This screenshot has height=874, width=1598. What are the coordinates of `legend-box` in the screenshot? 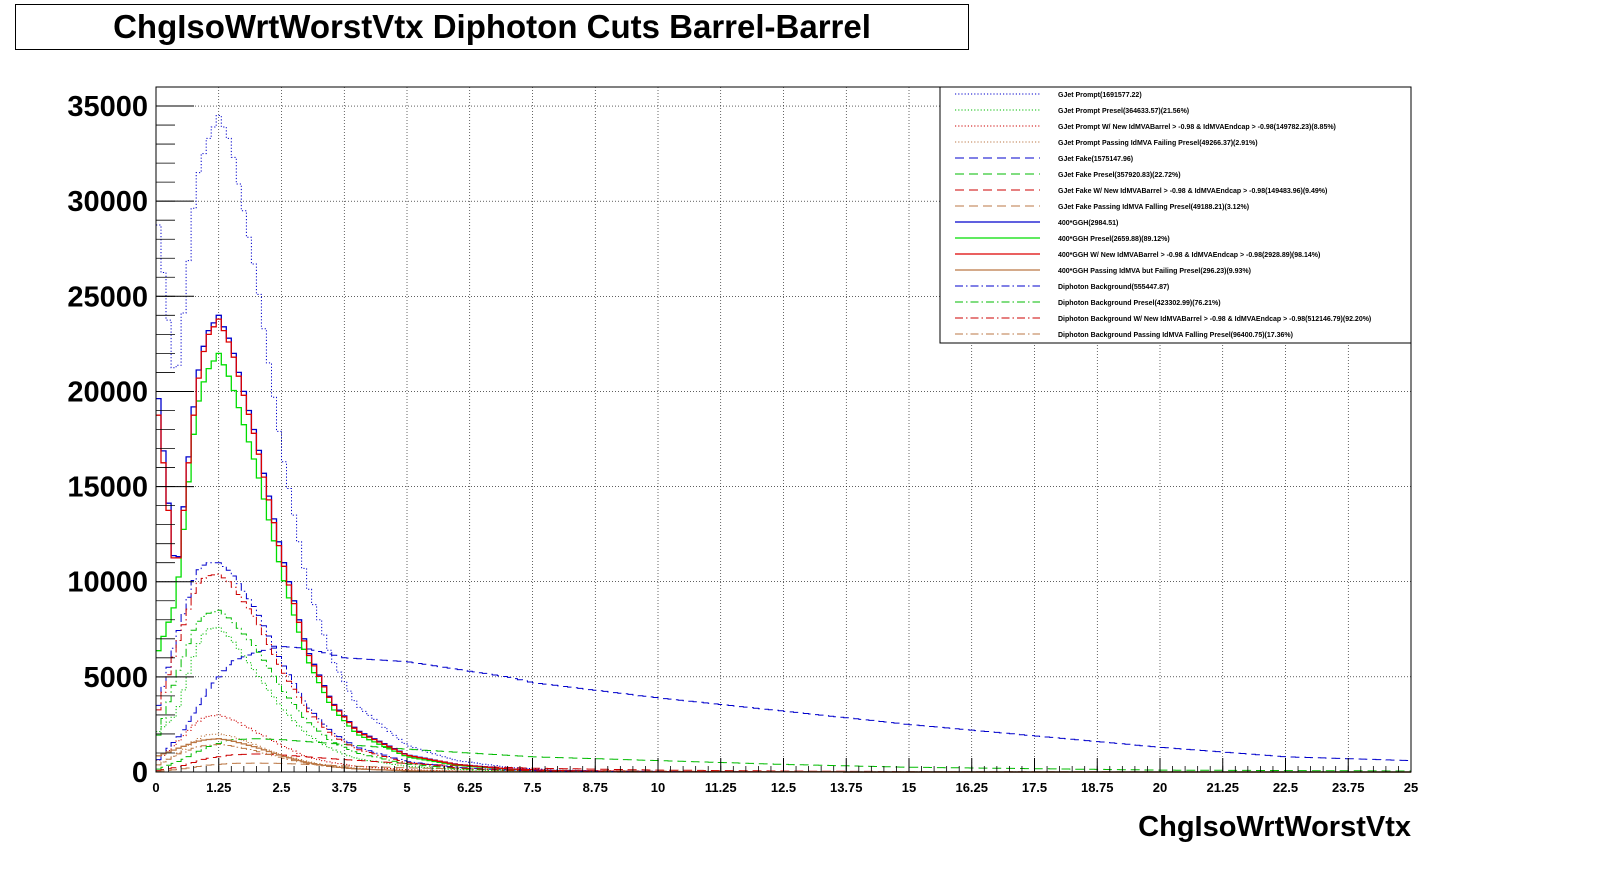 It's located at (1175, 215).